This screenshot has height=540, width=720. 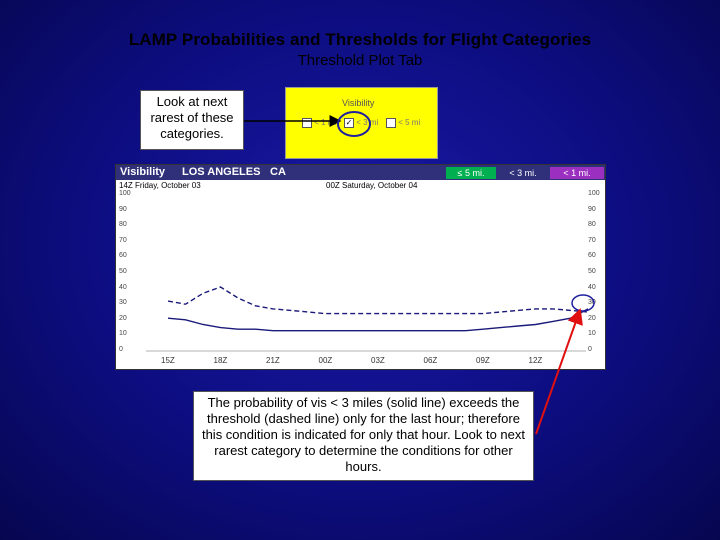 What do you see at coordinates (367, 123) in the screenshot?
I see `option-lt3mi-label: < 3 mi` at bounding box center [367, 123].